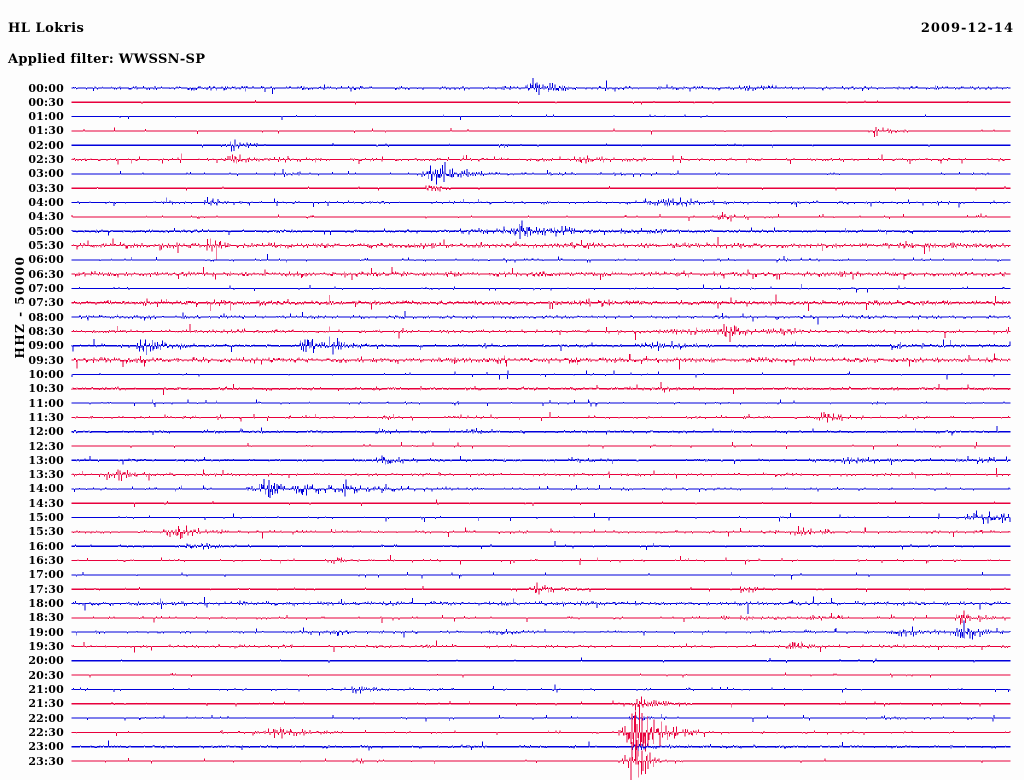 The image size is (1024, 780). I want to click on time-label: 07:00, so click(46, 288).